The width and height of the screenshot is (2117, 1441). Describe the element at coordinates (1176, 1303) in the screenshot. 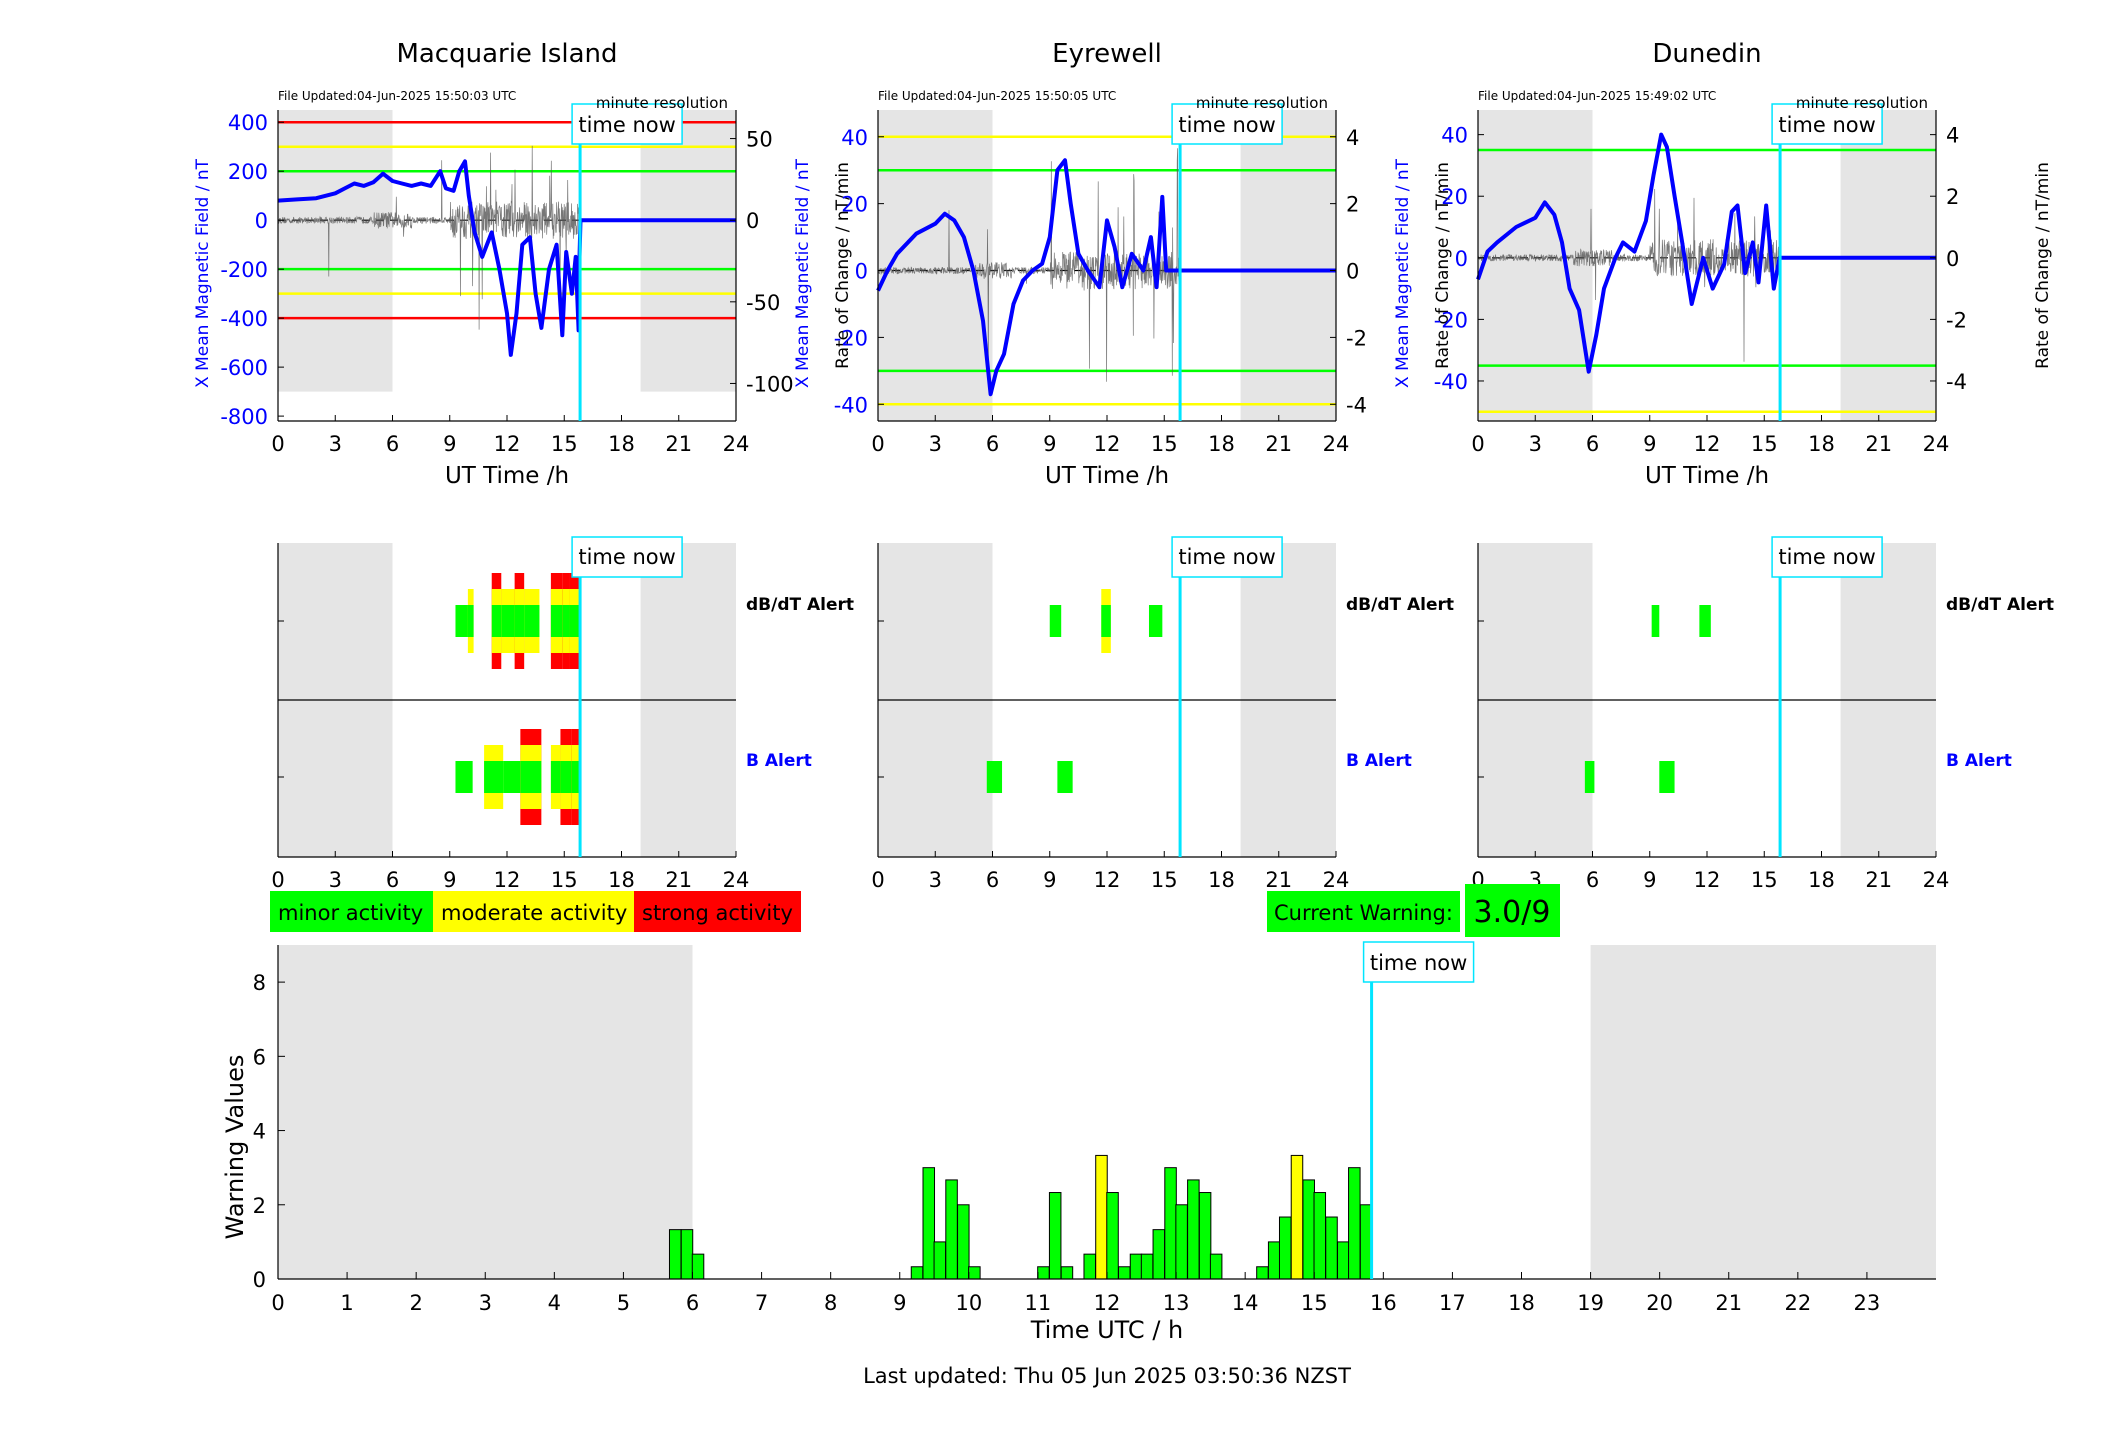

I see `x-tick-label: 13` at that location.